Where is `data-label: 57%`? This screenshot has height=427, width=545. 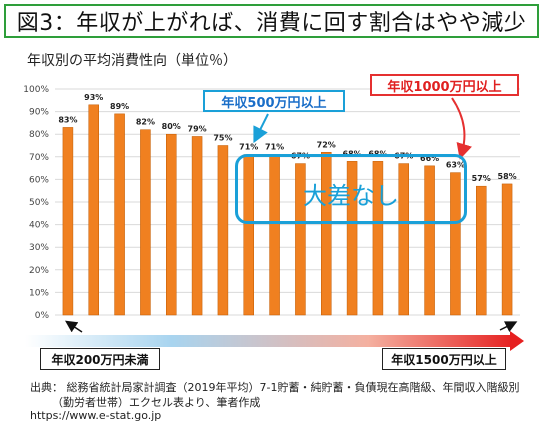
data-label: 57% is located at coordinates (481, 178).